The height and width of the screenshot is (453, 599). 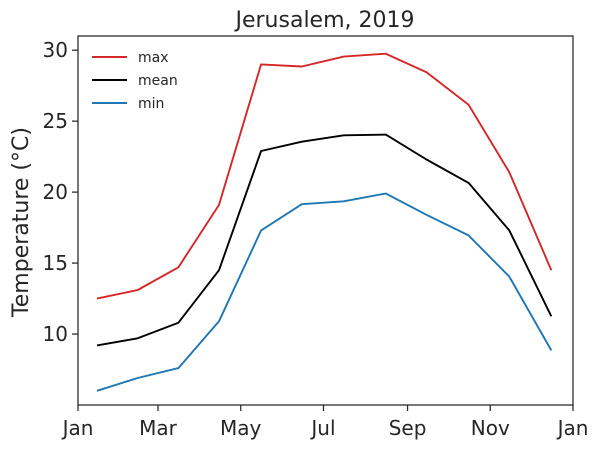 I want to click on x-tick-label: Nov, so click(x=490, y=428).